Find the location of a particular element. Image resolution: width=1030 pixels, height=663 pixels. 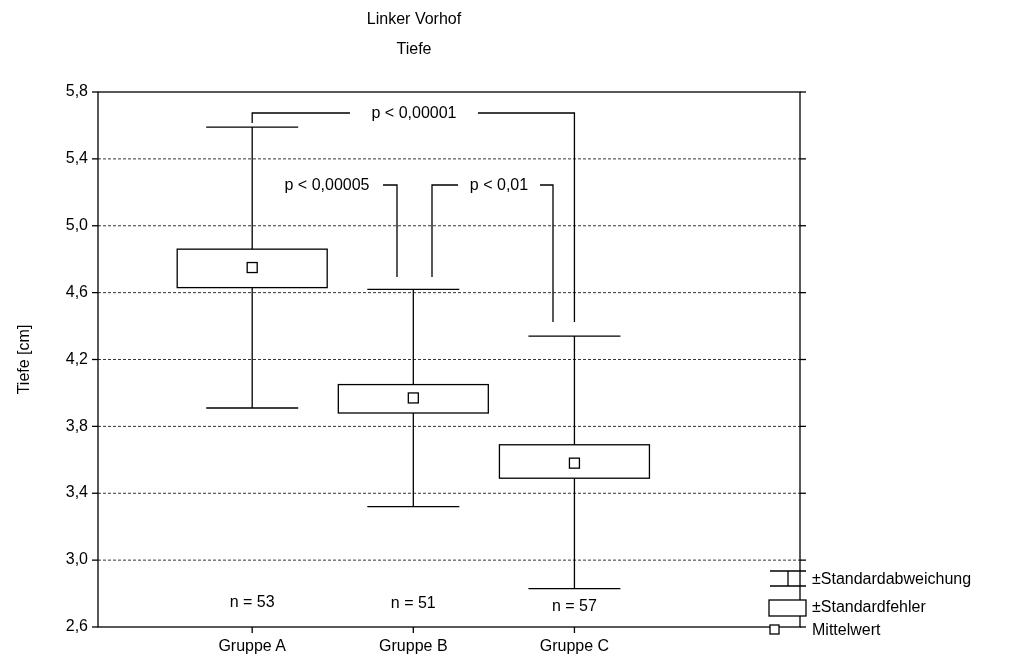

annotation: p < 0,00001 is located at coordinates (414, 113).